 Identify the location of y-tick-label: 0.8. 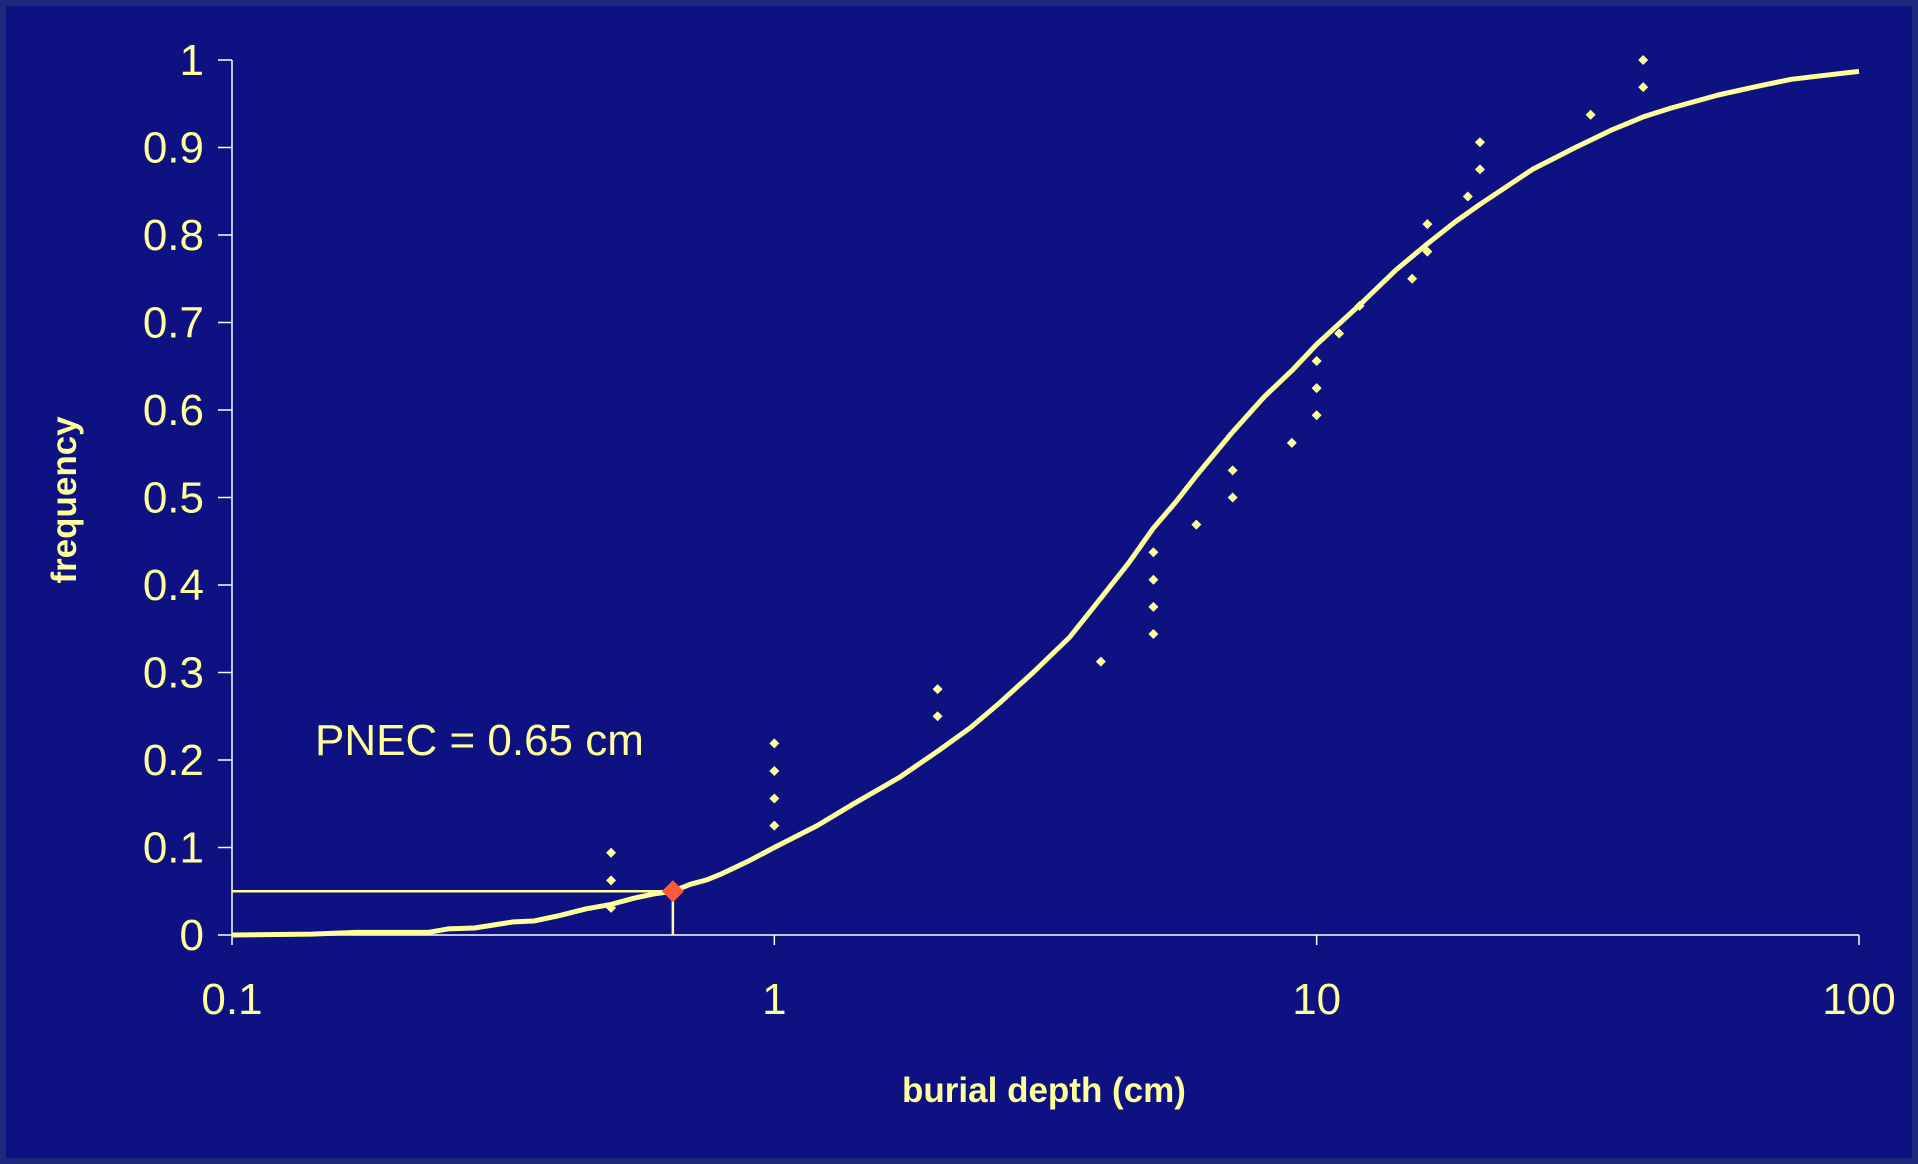
(173, 235).